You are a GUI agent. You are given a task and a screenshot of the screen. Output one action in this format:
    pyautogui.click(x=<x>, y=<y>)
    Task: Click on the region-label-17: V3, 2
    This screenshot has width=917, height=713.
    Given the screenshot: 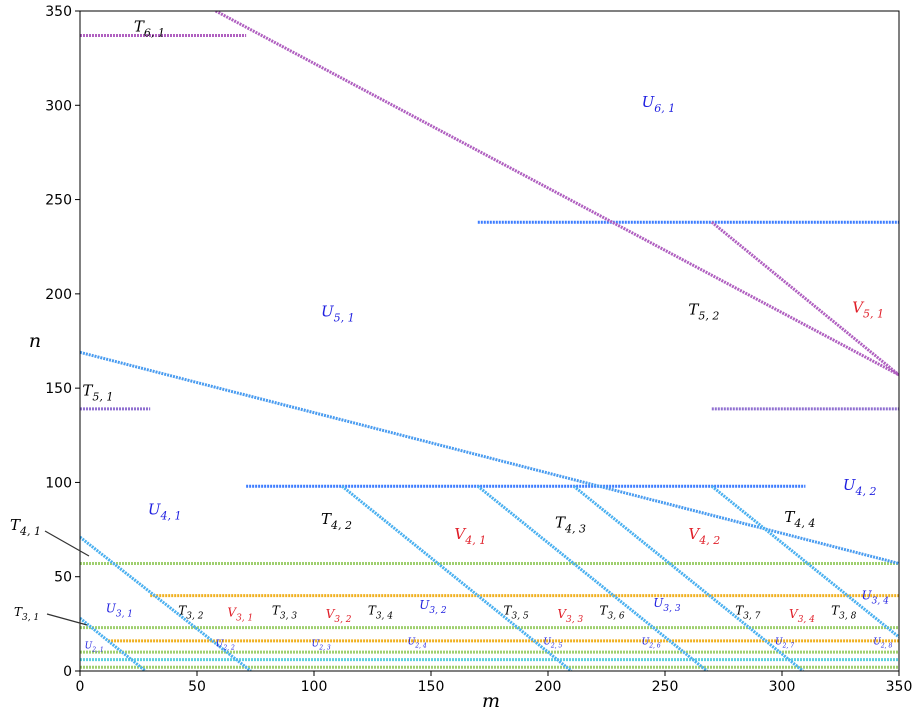 What is the action you would take?
    pyautogui.click(x=339, y=616)
    